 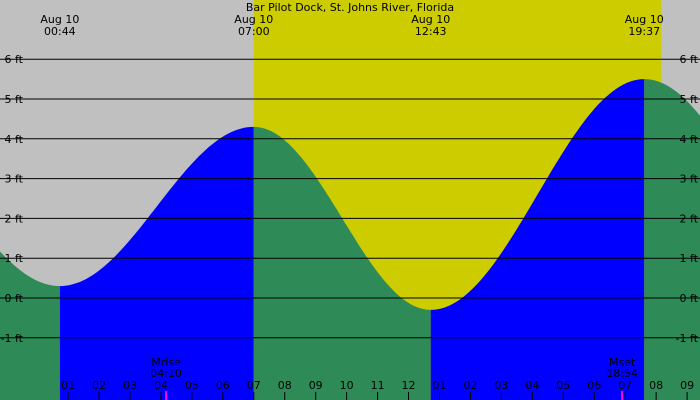 I want to click on y-tick-label: 6 ft, so click(x=14, y=59).